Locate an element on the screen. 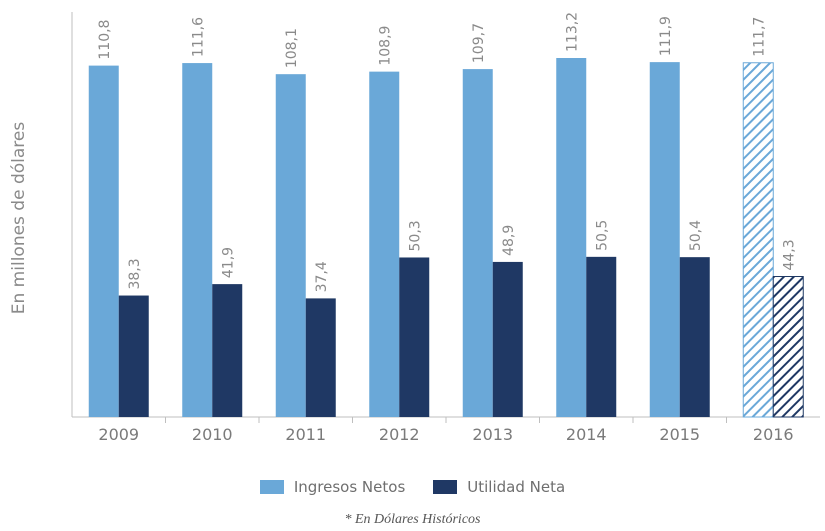  data-label-utilidad-2011: 37,4 is located at coordinates (322, 276).